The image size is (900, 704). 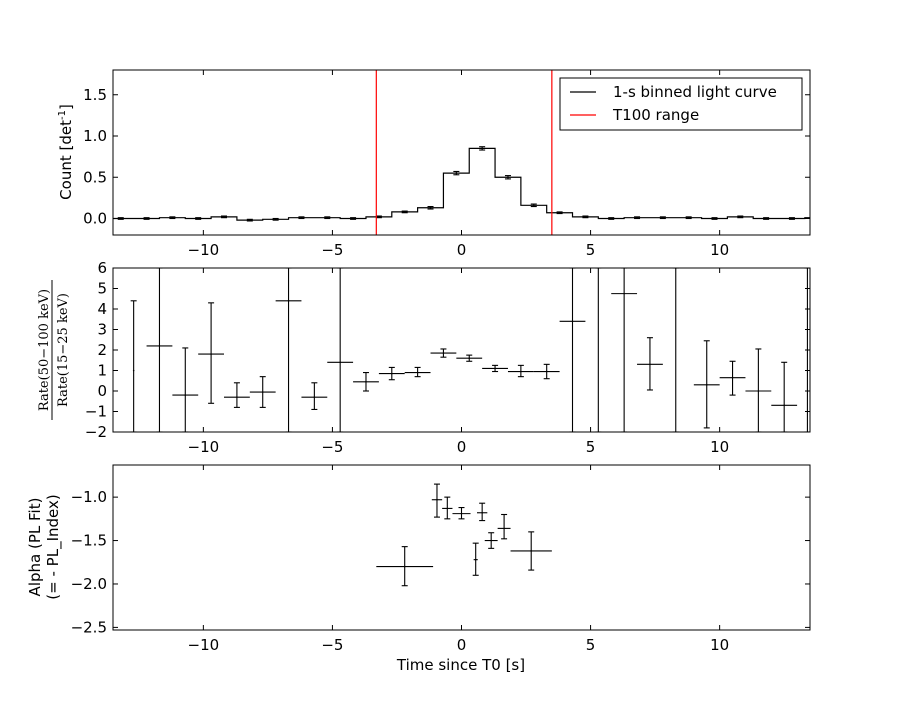 What do you see at coordinates (95, 136) in the screenshot?
I see `y-tick-label: 1.0` at bounding box center [95, 136].